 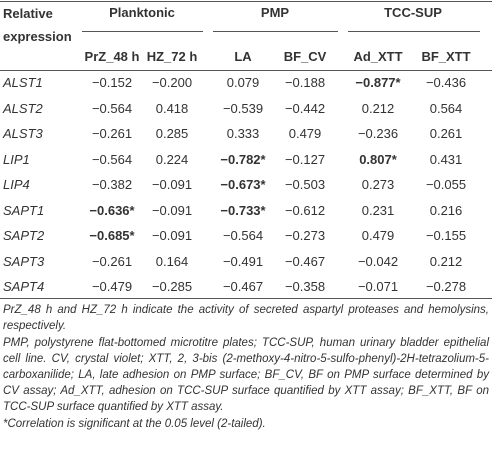 What do you see at coordinates (446, 56) in the screenshot?
I see `column-header: BF_XTT` at bounding box center [446, 56].